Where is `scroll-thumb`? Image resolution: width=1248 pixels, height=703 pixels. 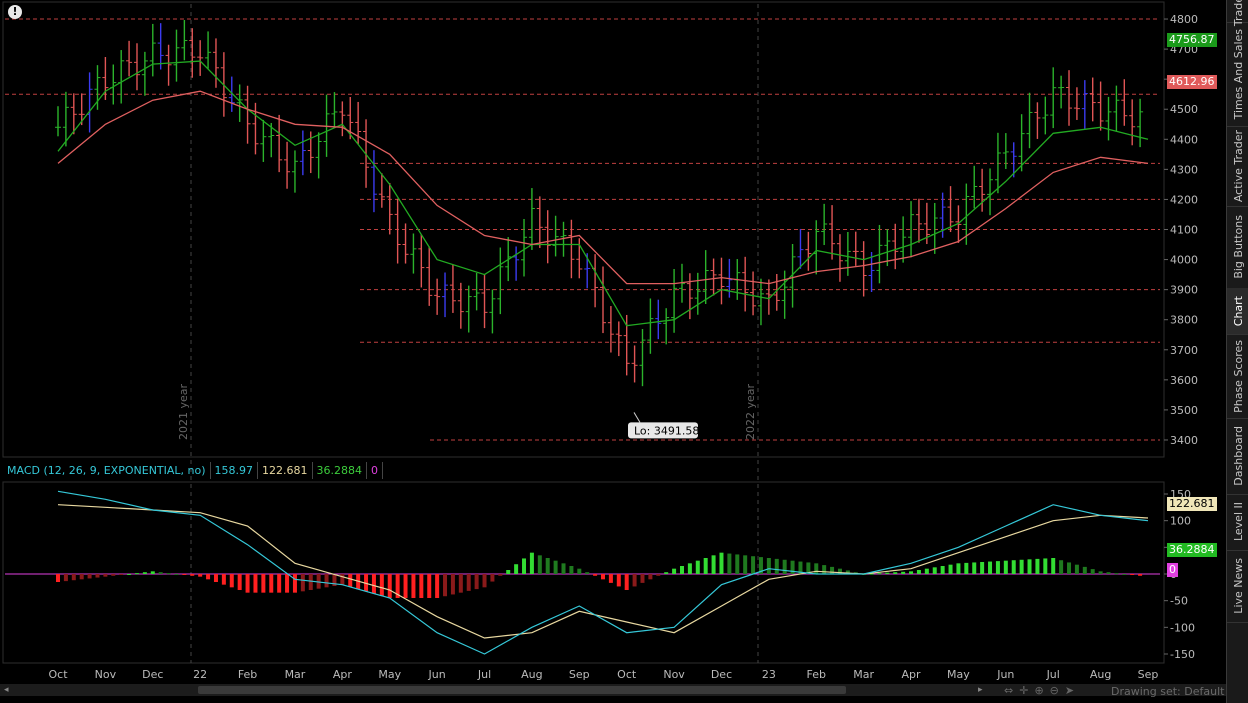
scroll-thumb is located at coordinates (522, 690).